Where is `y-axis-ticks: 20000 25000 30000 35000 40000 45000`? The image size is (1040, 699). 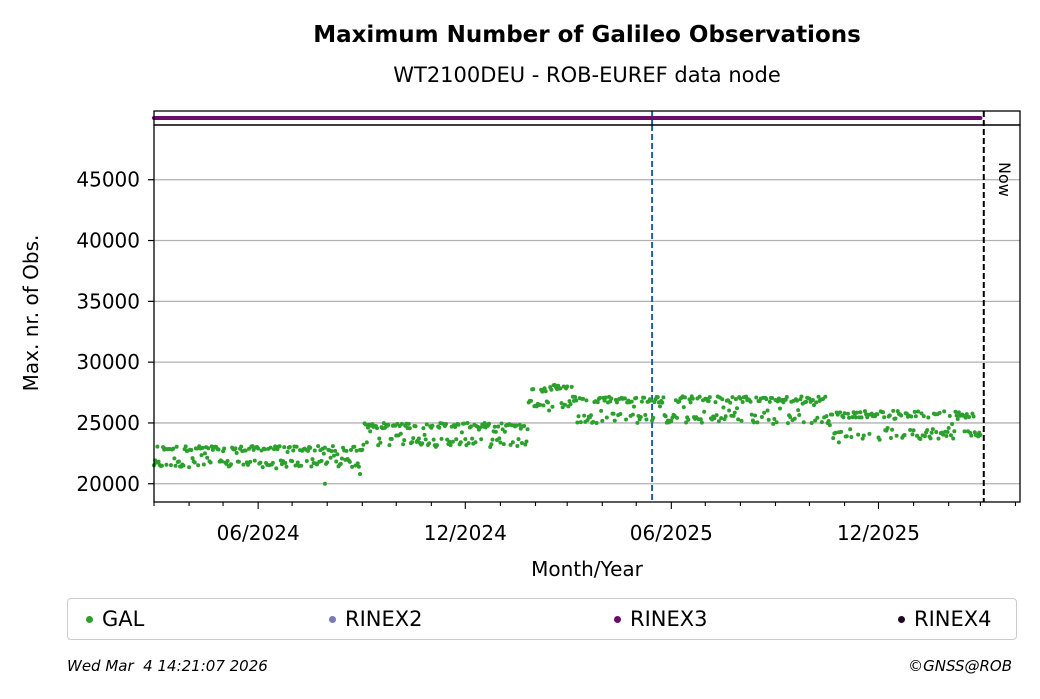 y-axis-ticks: 20000 25000 30000 35000 40000 45000 is located at coordinates (115, 332).